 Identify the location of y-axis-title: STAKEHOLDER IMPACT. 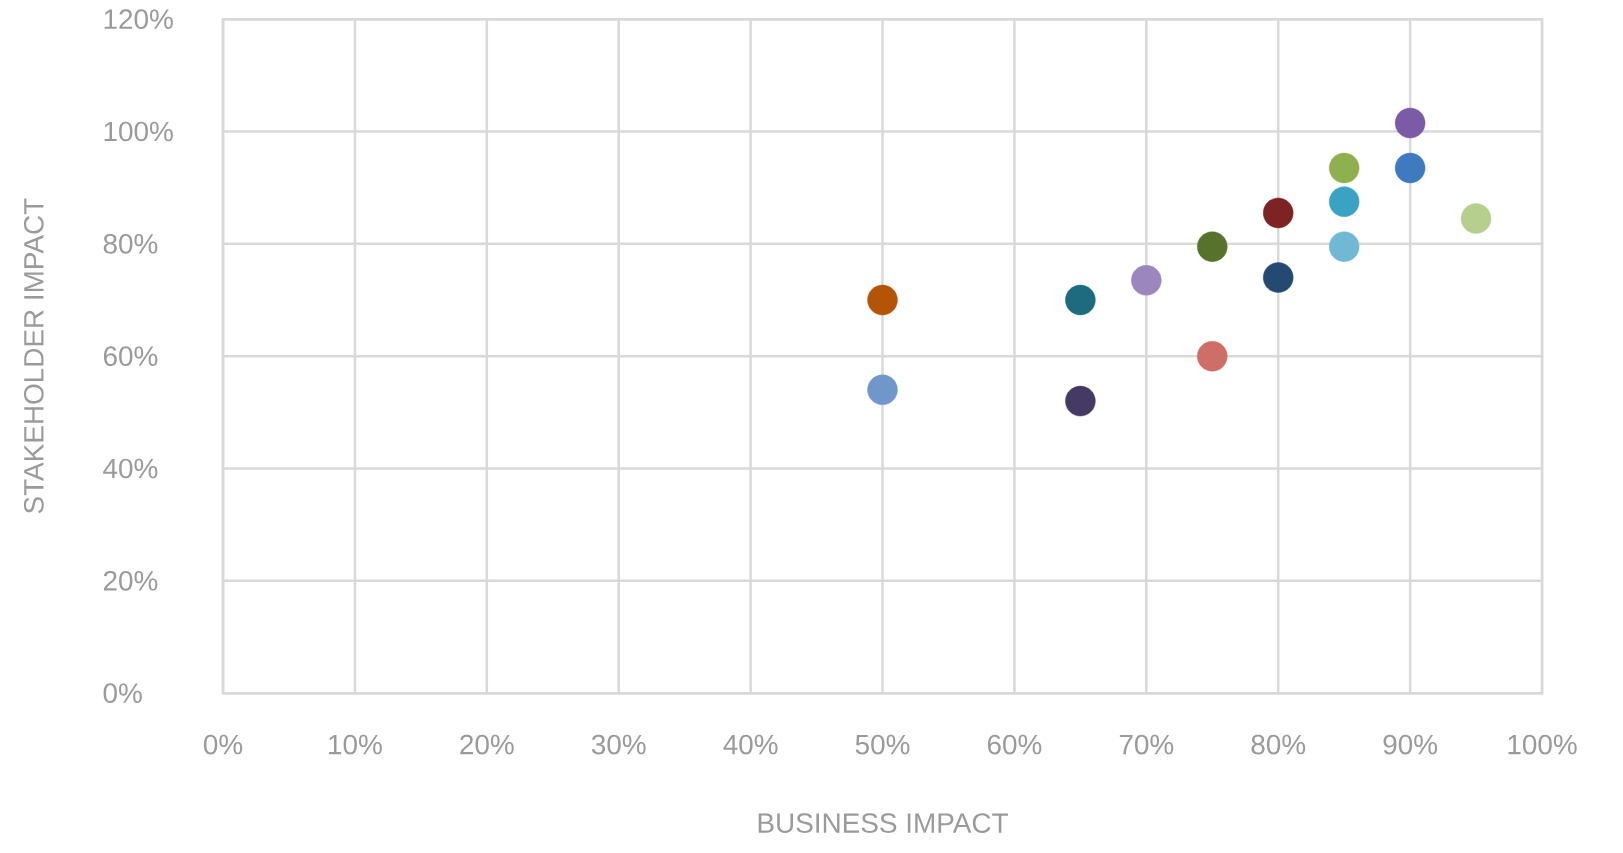
(33, 356).